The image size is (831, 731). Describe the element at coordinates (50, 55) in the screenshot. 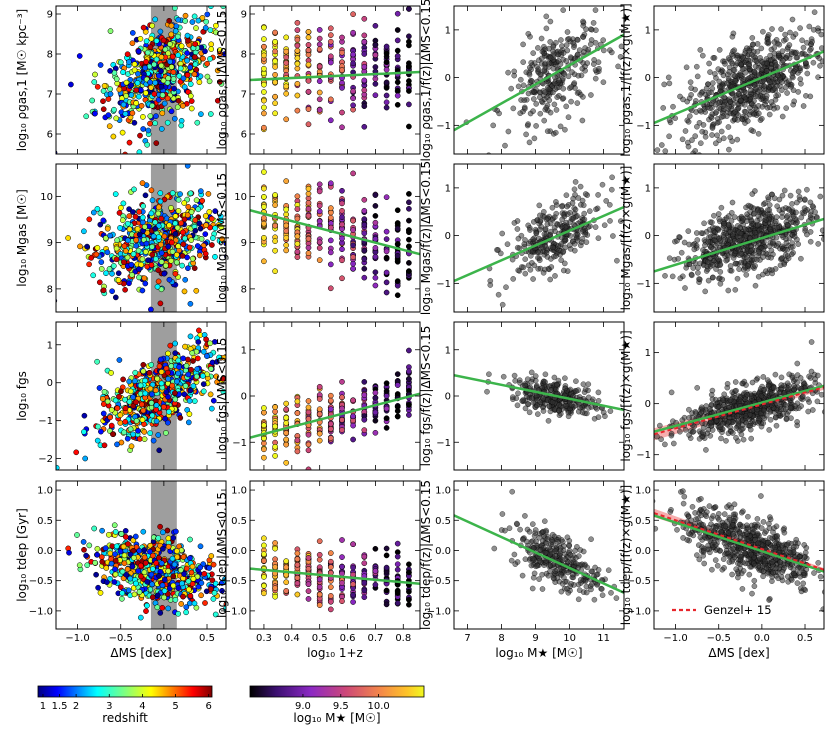

I see `y-tick-label: 8` at that location.